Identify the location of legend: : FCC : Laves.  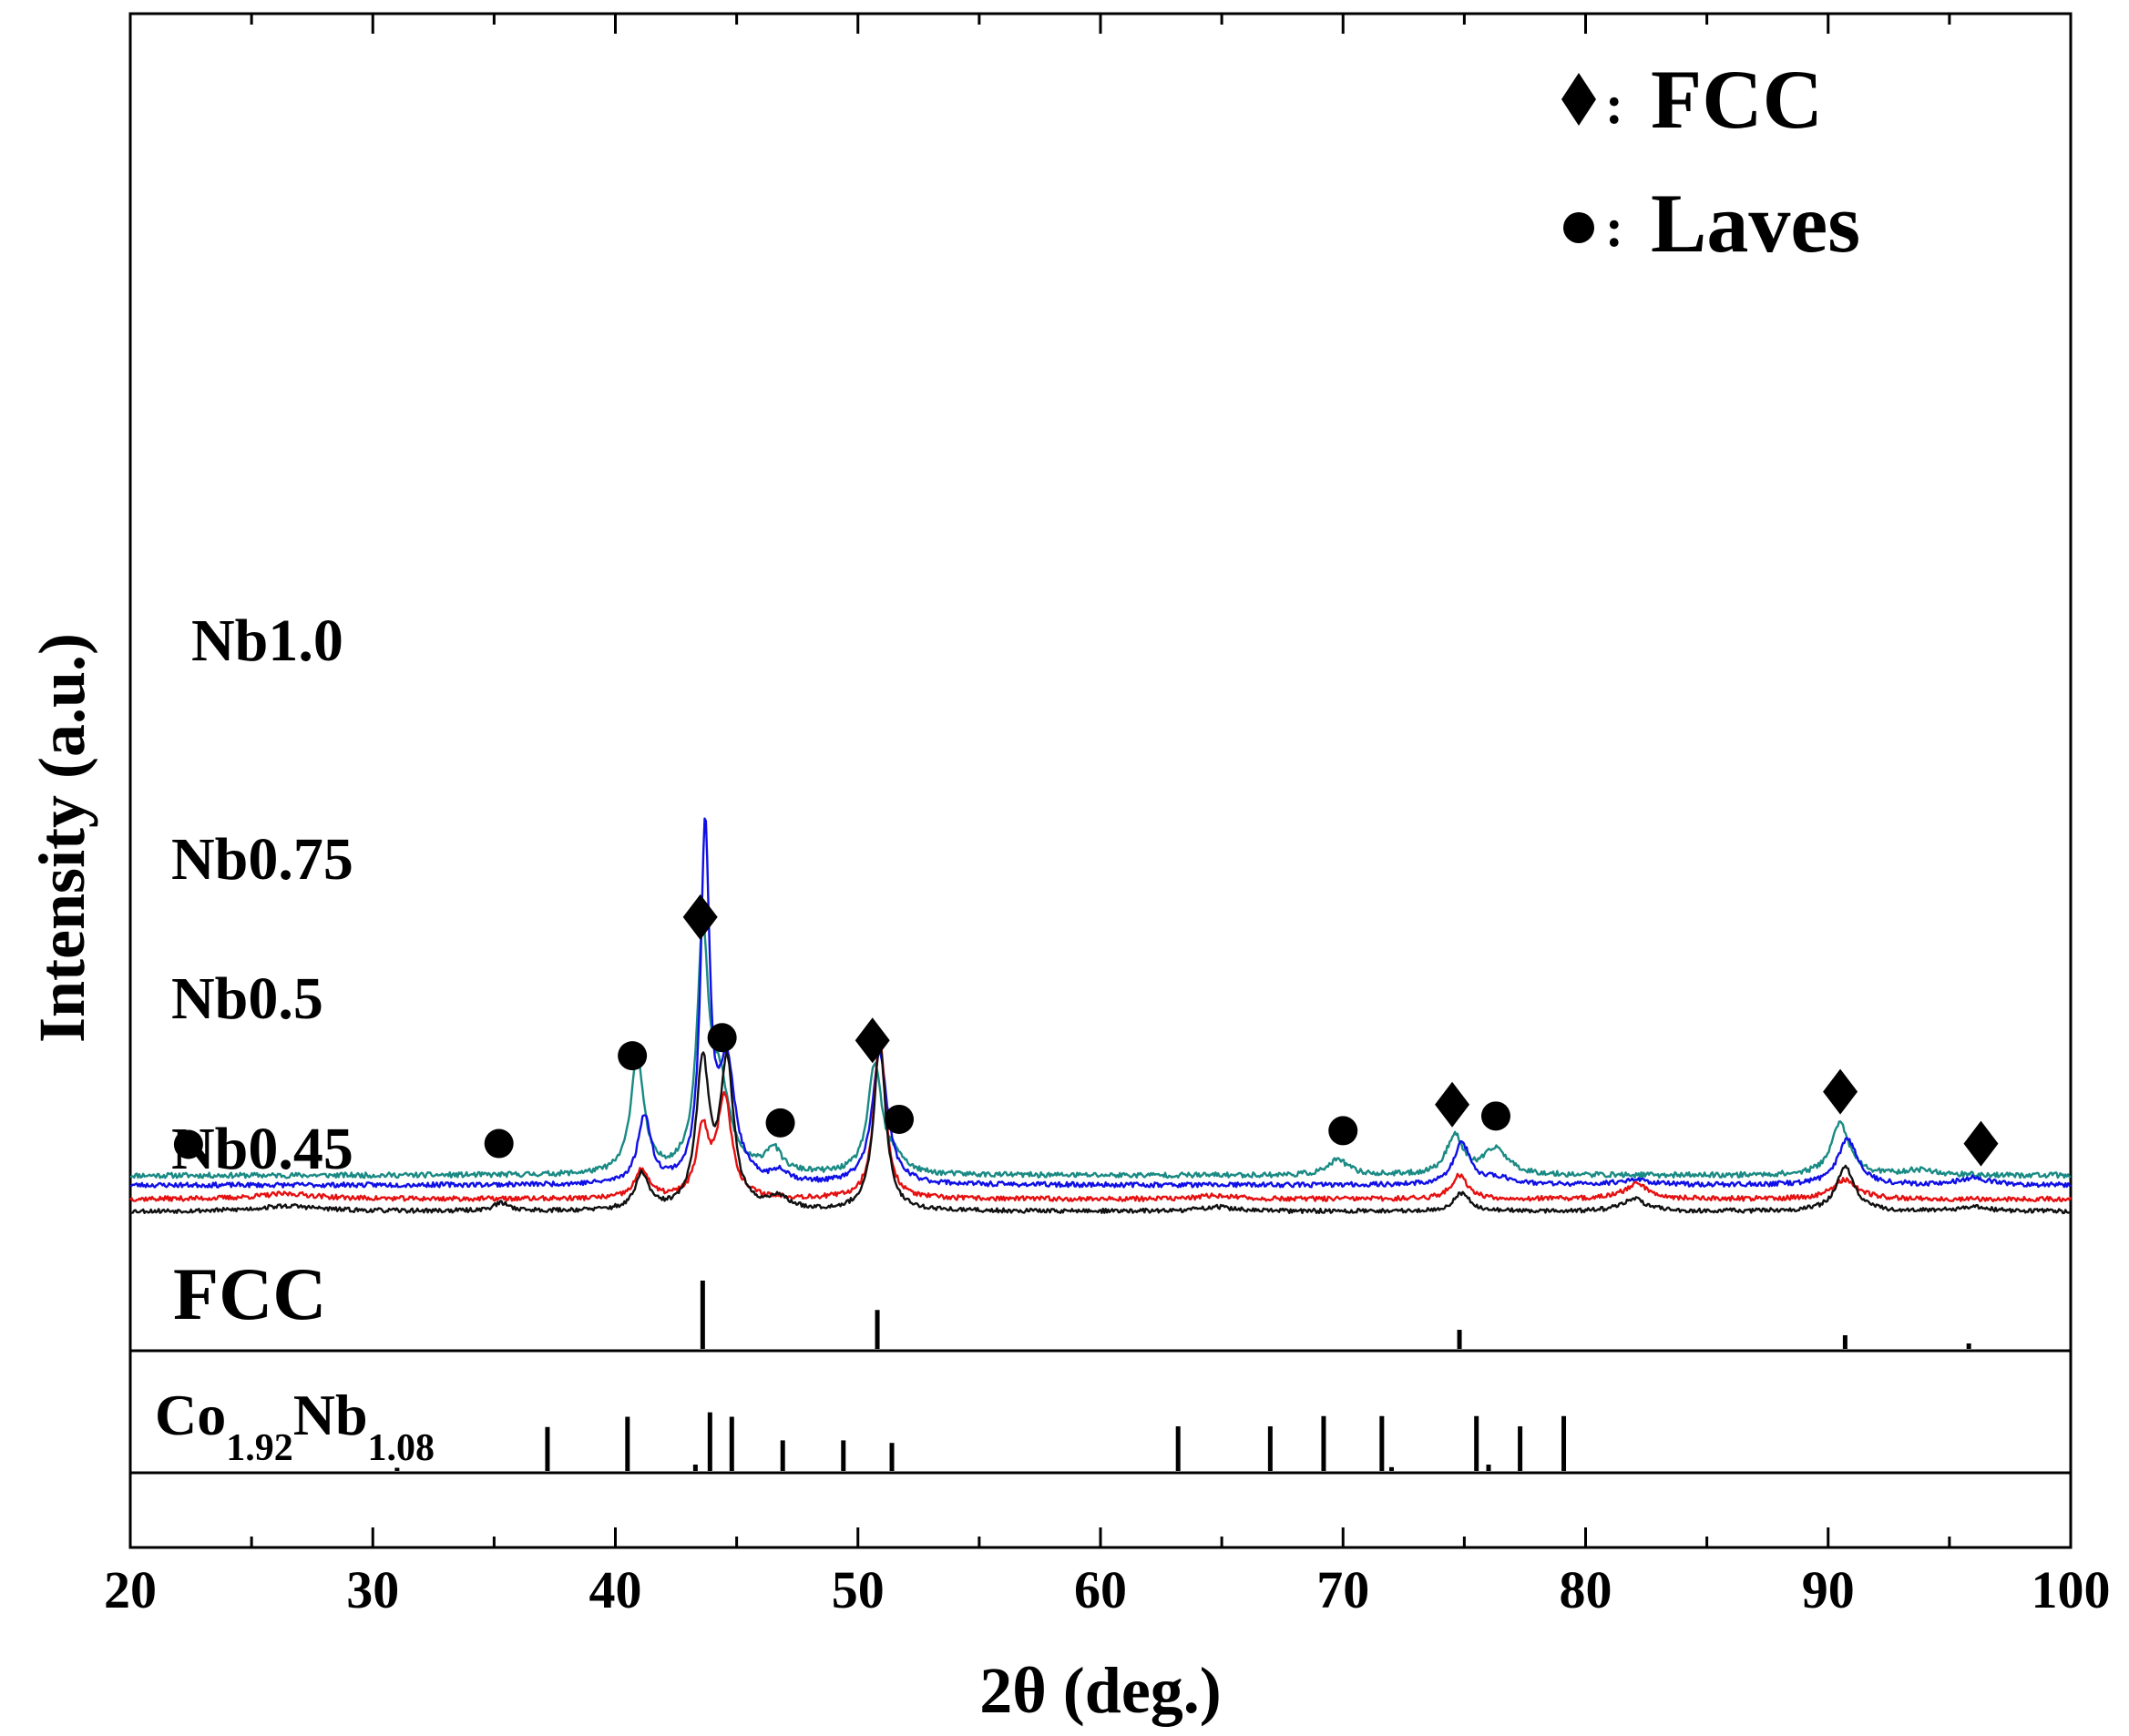
(1710, 162).